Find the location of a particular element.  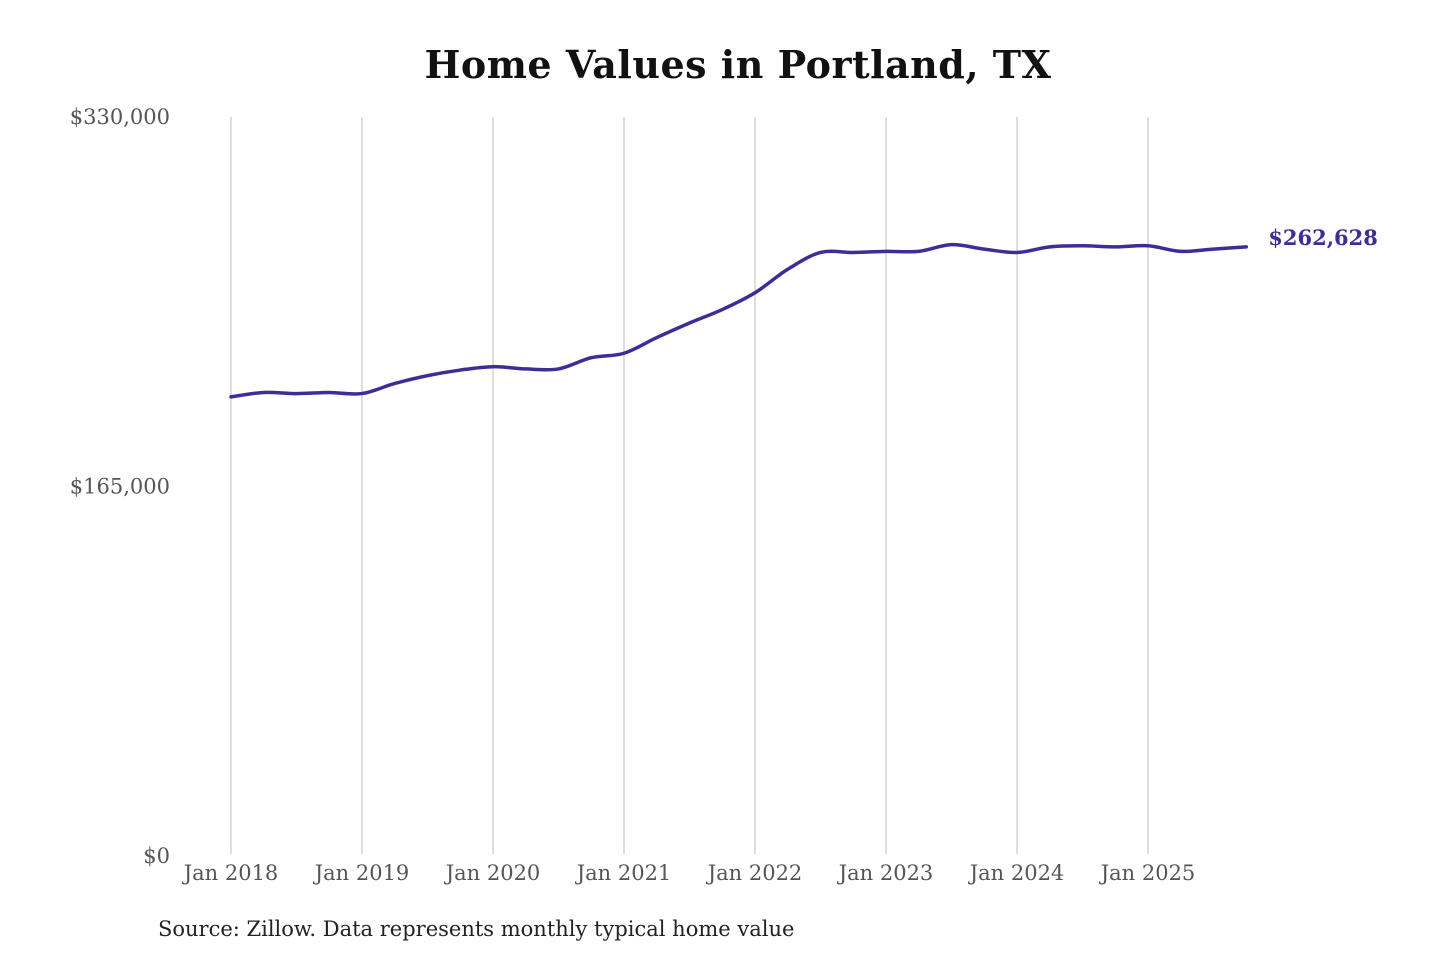

y-tick-label: $165,000 is located at coordinates (120, 487).